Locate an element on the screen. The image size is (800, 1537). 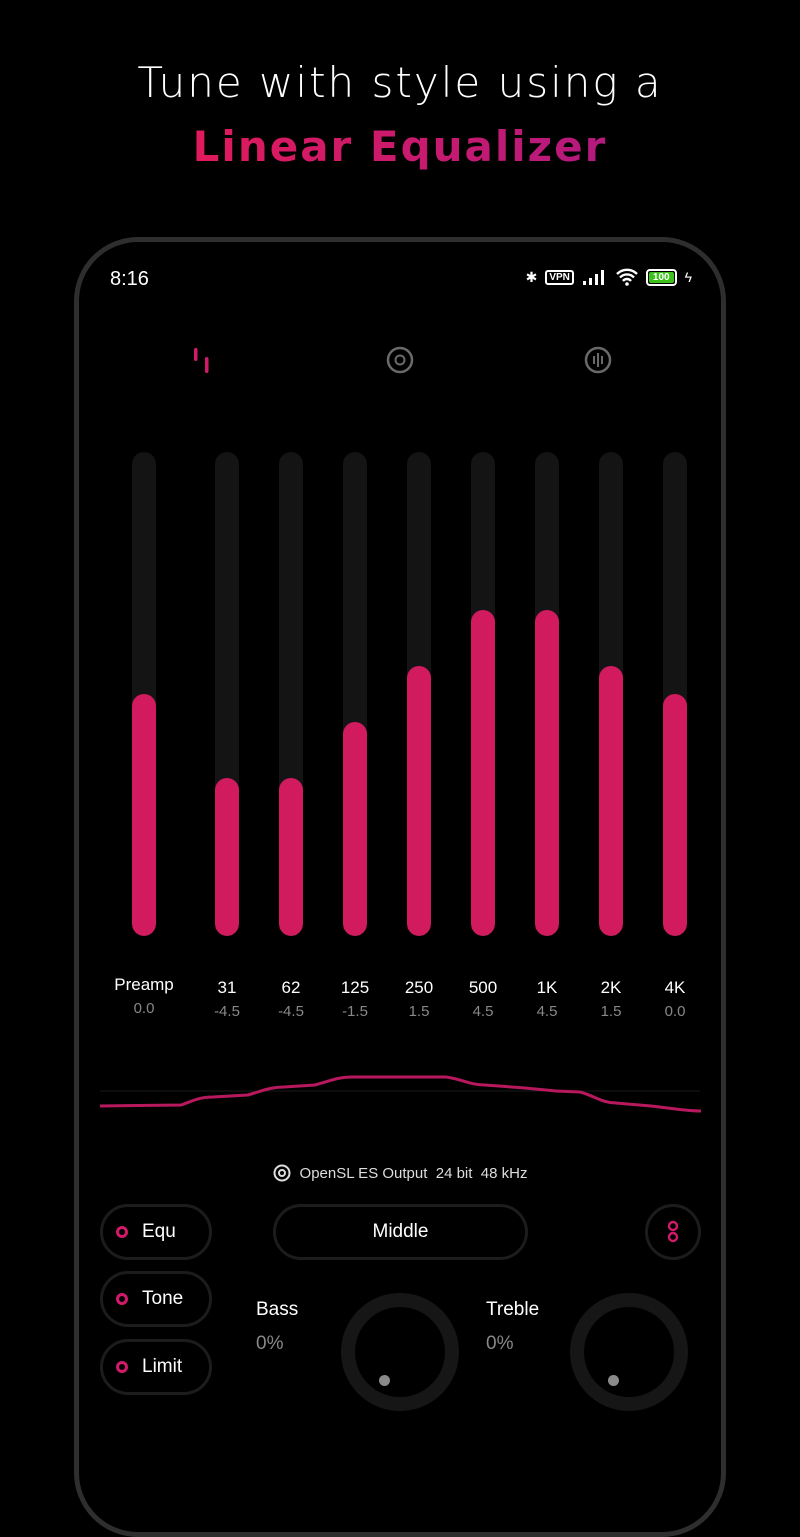
audio-output-info: OpenSL ES Output 24 bit 48 kHz is located at coordinates (400, 1173).